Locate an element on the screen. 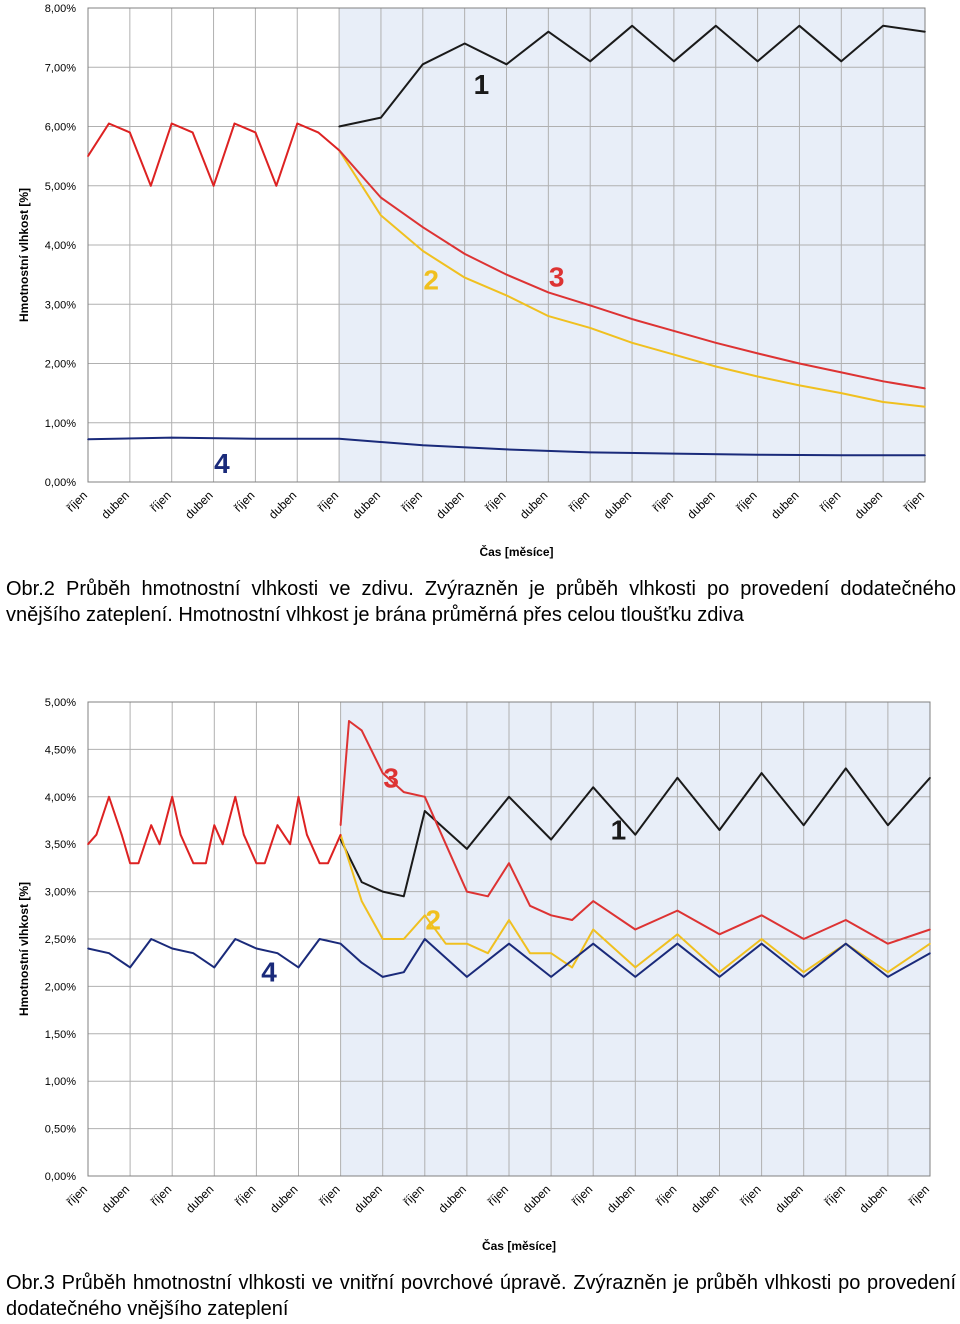  series-label-1: 1 is located at coordinates (482, 84).